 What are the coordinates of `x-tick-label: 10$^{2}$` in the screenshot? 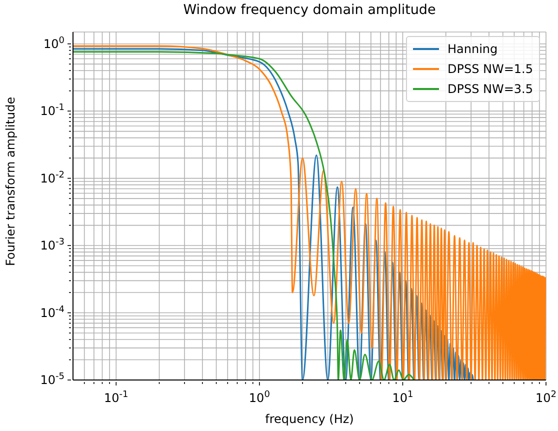 It's located at (546, 397).